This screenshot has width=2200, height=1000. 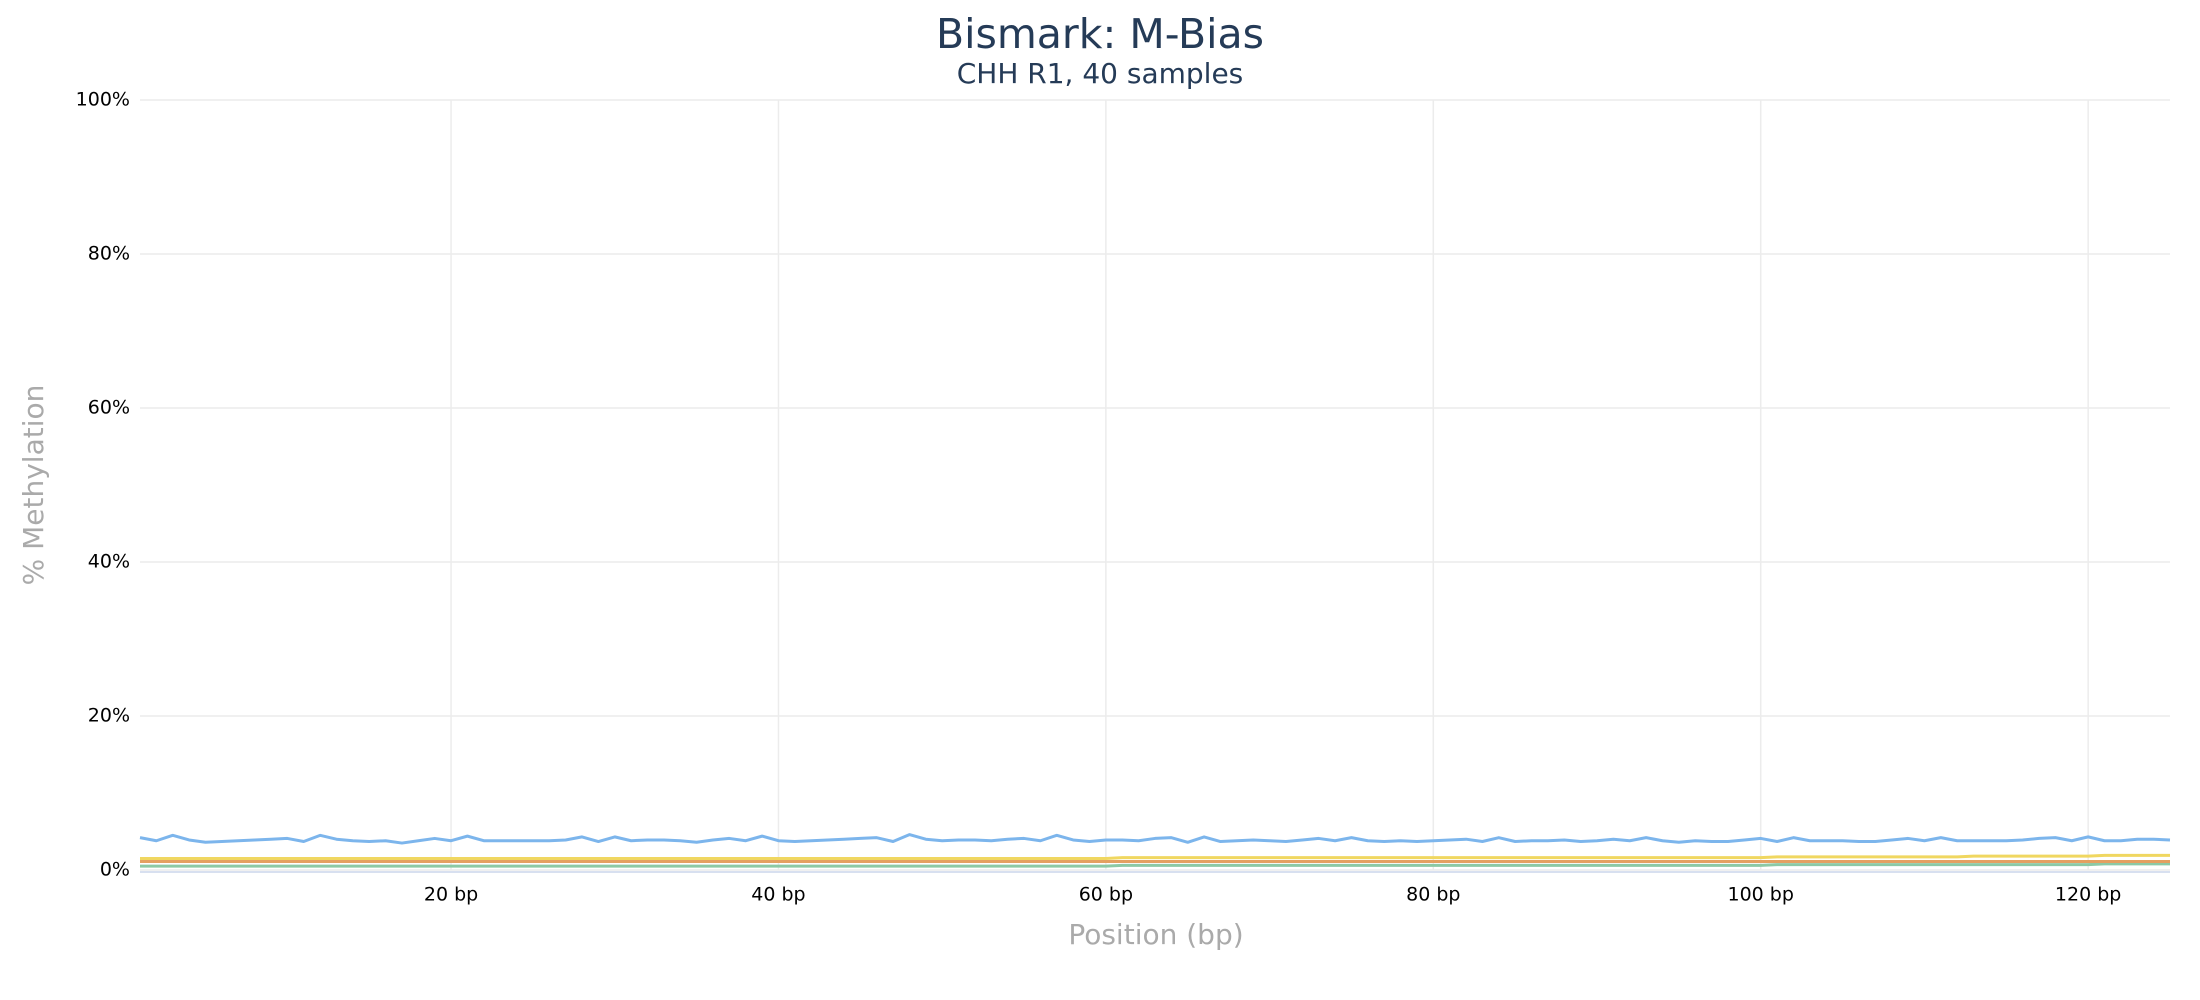 What do you see at coordinates (1433, 895) in the screenshot?
I see `x-tick-label: 80 bp` at bounding box center [1433, 895].